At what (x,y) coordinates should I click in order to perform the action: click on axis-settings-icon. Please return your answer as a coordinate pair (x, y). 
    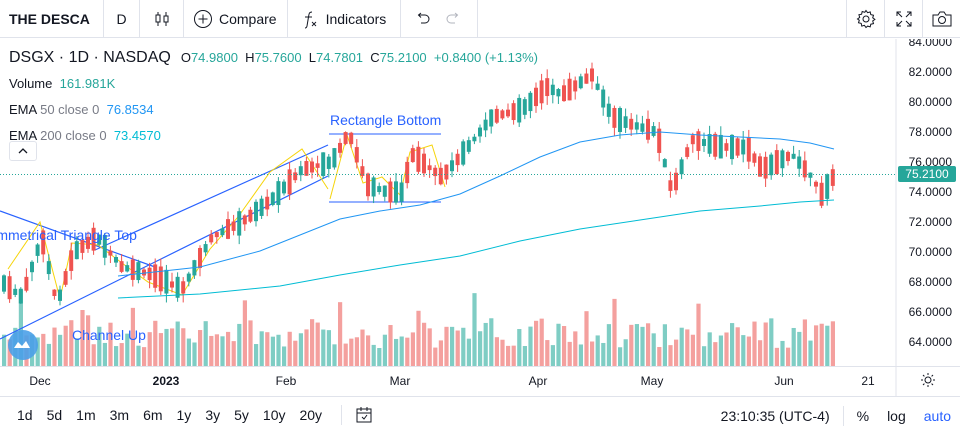
    Looking at the image, I should click on (928, 380).